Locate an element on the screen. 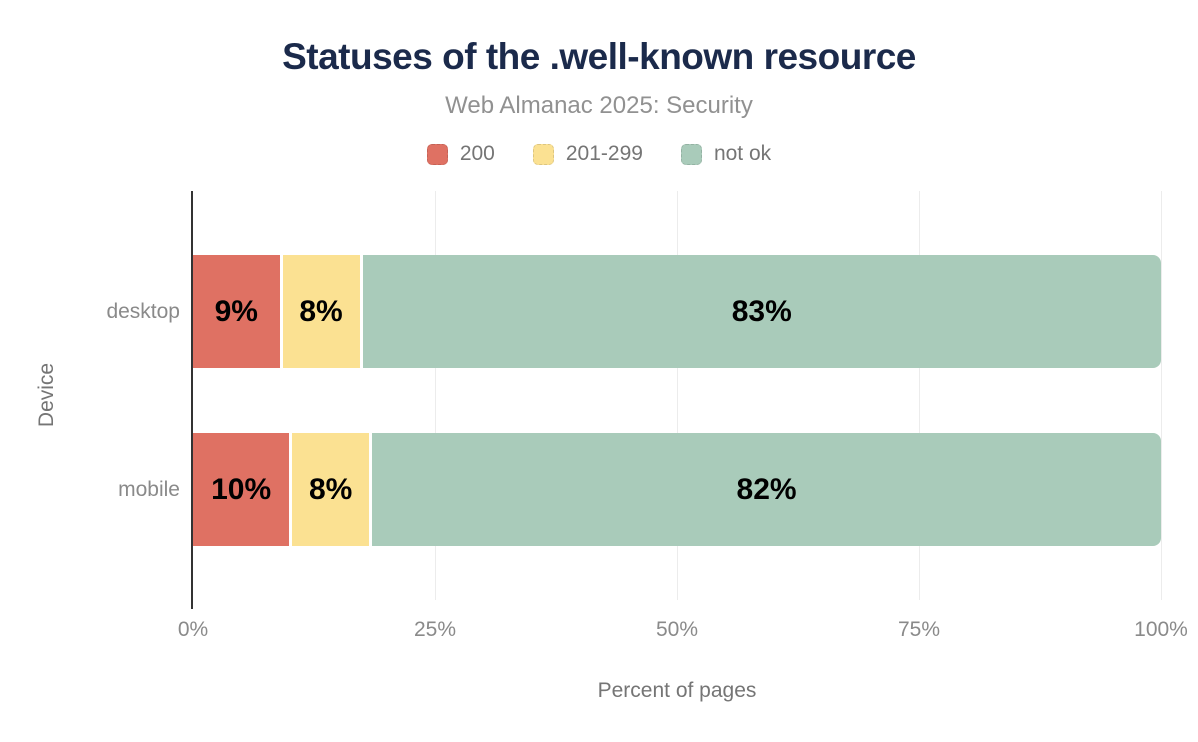 The width and height of the screenshot is (1198, 742). legend-label: 201-299 is located at coordinates (604, 153).